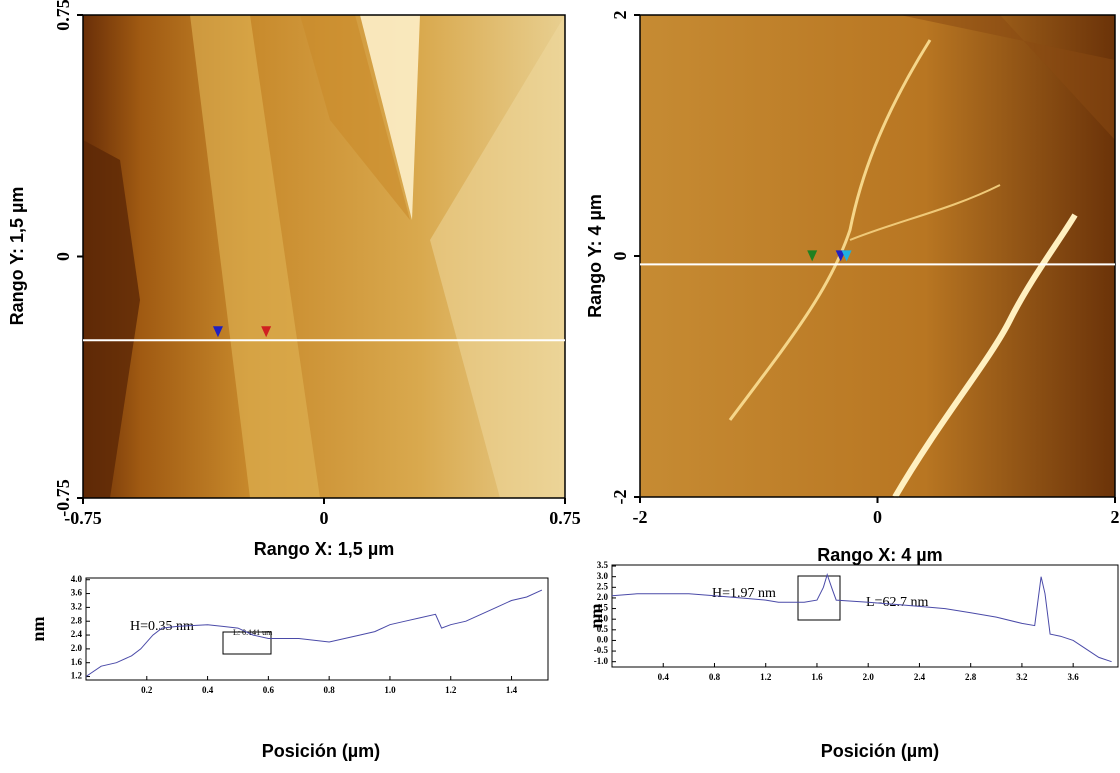 This screenshot has height=773, width=1120. What do you see at coordinates (603, 629) in the screenshot?
I see `y-tick-label: 0.5` at bounding box center [603, 629].